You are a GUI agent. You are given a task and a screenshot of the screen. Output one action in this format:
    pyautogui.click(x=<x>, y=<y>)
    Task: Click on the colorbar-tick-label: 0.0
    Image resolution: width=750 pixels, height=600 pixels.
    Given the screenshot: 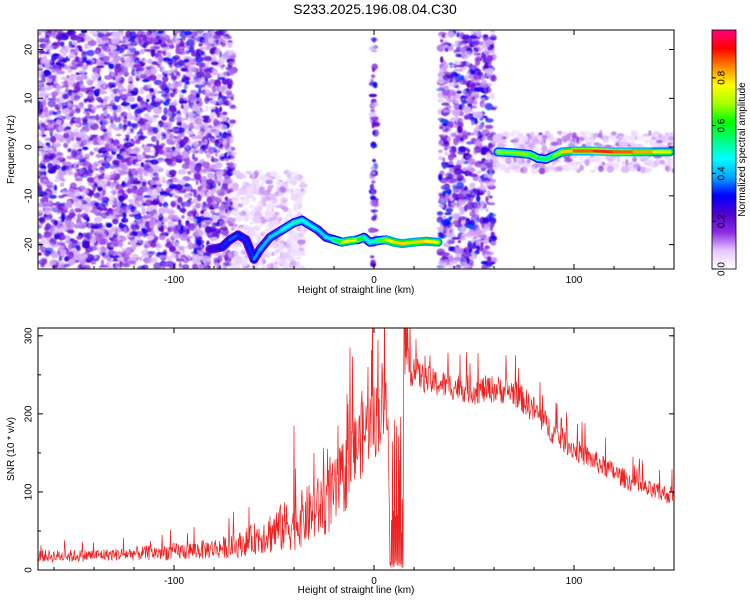 What is the action you would take?
    pyautogui.click(x=722, y=269)
    